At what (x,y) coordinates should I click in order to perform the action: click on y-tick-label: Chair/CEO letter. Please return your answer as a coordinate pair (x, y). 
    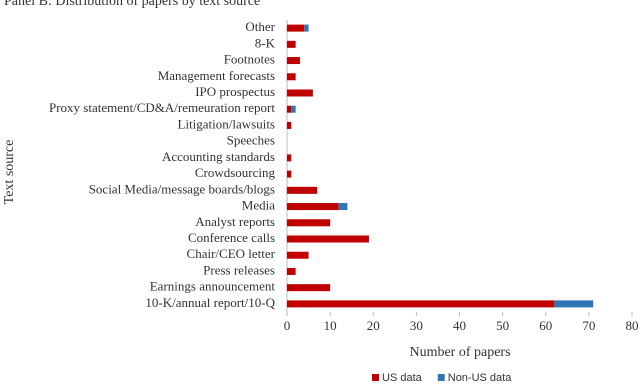
    Looking at the image, I should click on (231, 253).